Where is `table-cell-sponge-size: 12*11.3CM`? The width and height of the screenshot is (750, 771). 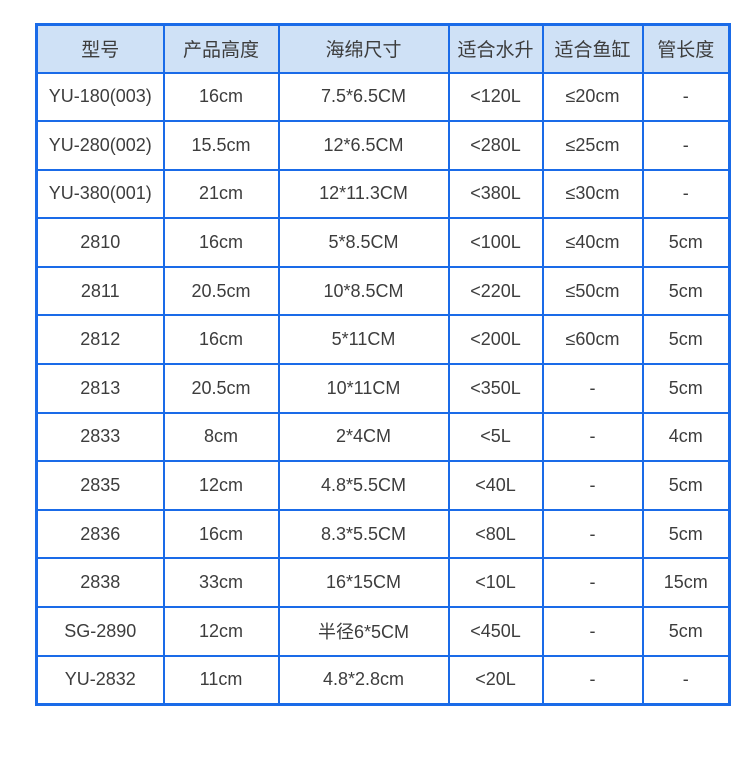
table-cell-sponge-size: 12*11.3CM is located at coordinates (363, 194).